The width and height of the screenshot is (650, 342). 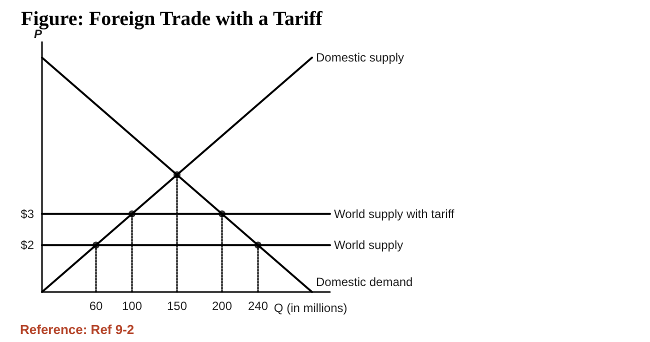 What do you see at coordinates (132, 306) in the screenshot?
I see `x-tick-label: 100` at bounding box center [132, 306].